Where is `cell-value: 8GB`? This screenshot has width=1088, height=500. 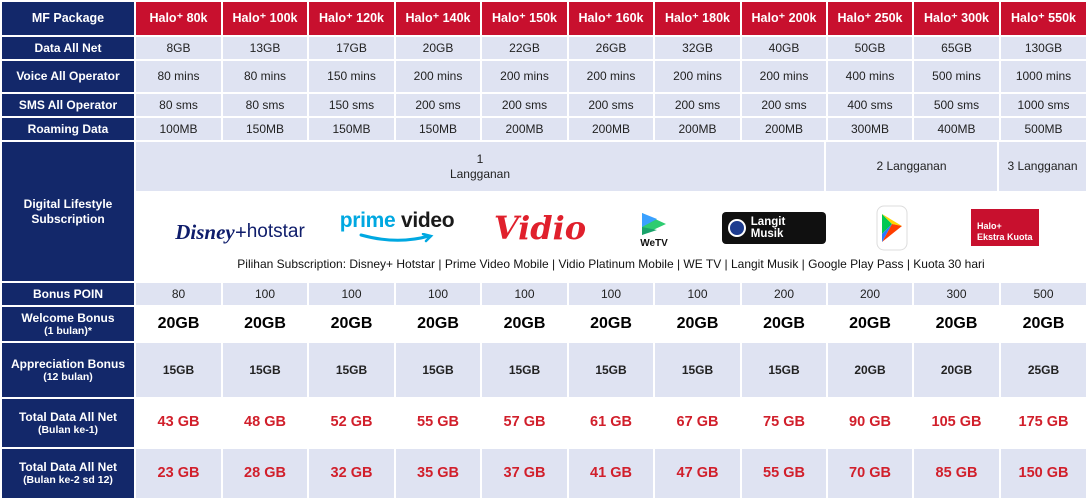
cell-value: 8GB is located at coordinates (178, 47).